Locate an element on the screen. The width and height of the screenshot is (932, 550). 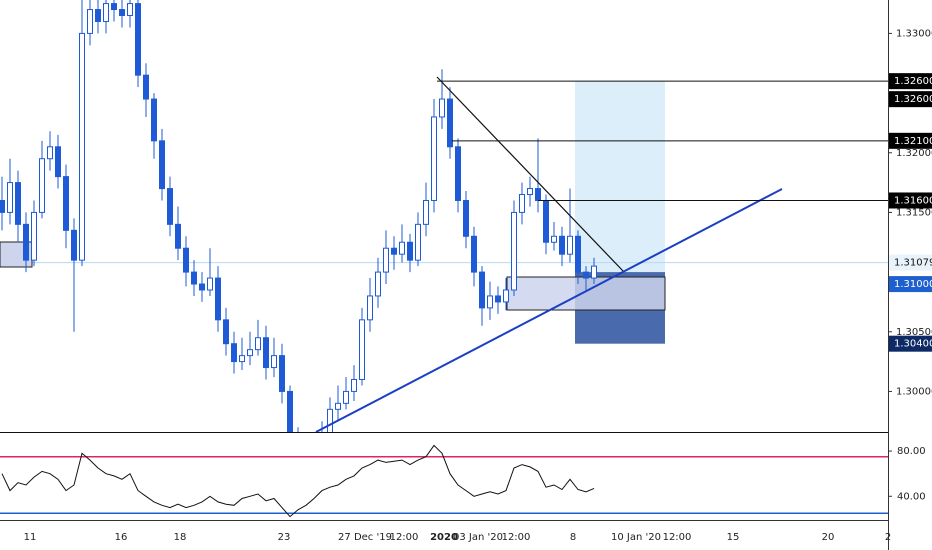
x-tick-label: 18 is located at coordinates (180, 537).